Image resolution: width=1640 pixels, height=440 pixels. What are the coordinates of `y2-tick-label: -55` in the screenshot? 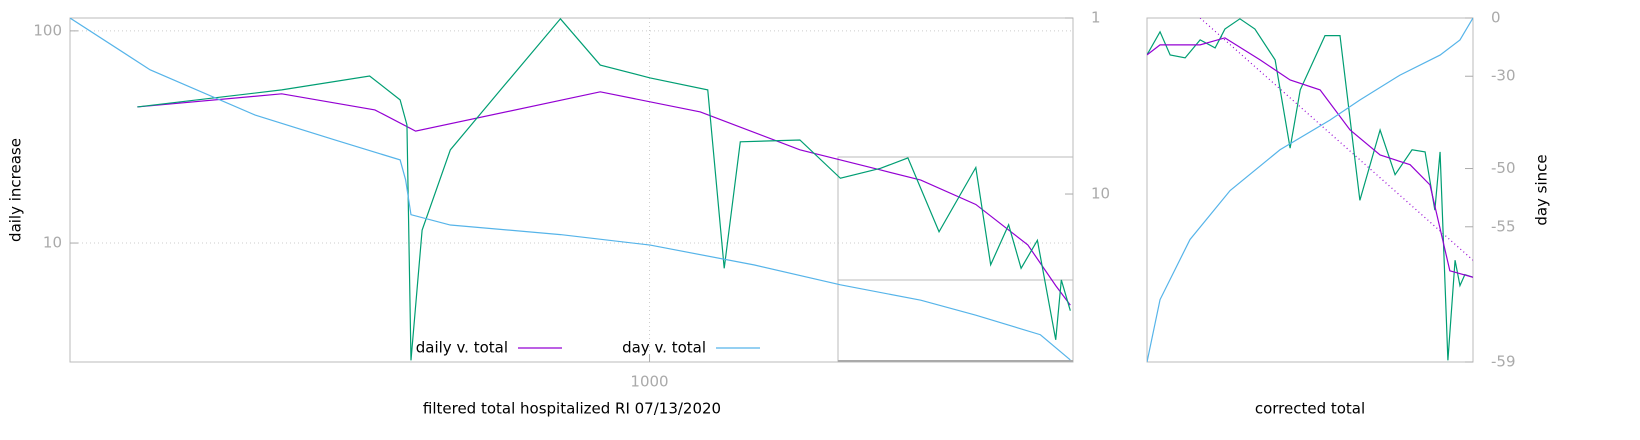 It's located at (1503, 226).